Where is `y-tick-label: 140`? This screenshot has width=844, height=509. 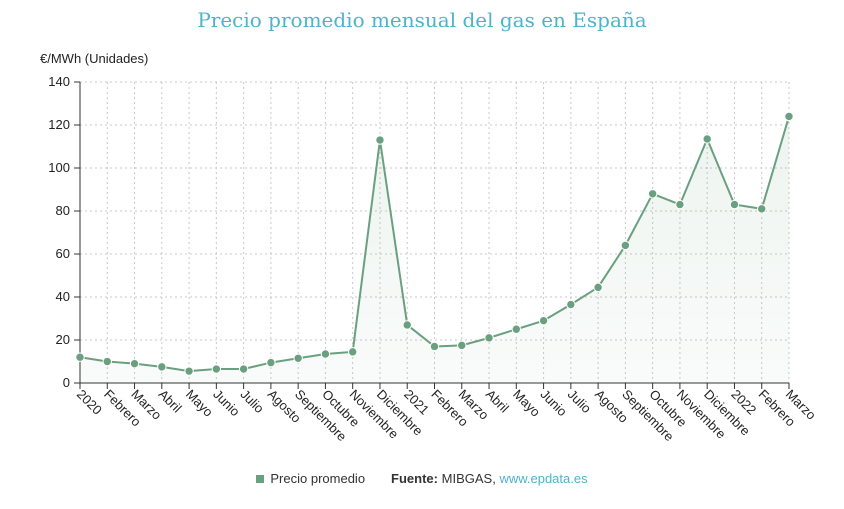
y-tick-label: 140 is located at coordinates (59, 81).